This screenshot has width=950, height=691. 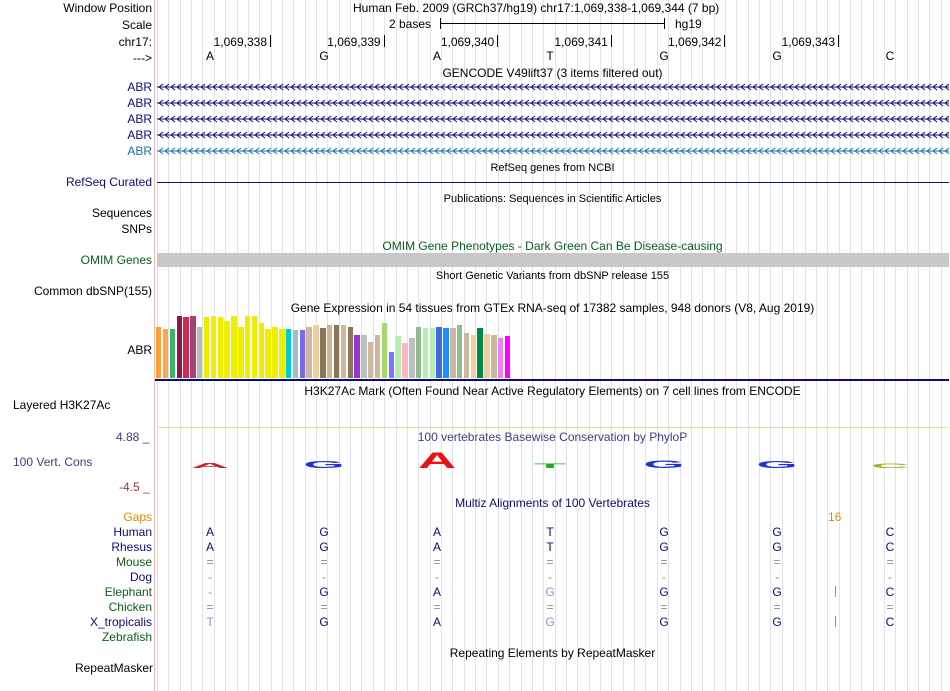 What do you see at coordinates (126, 637) in the screenshot?
I see `species-label: Zebrafish` at bounding box center [126, 637].